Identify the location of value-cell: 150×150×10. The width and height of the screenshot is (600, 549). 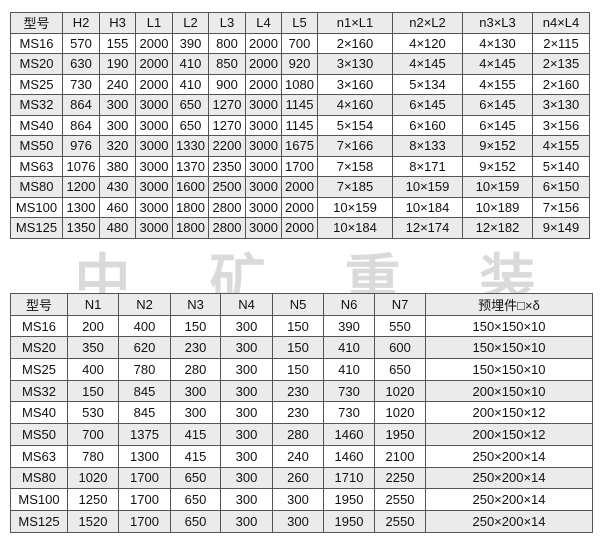
(509, 326).